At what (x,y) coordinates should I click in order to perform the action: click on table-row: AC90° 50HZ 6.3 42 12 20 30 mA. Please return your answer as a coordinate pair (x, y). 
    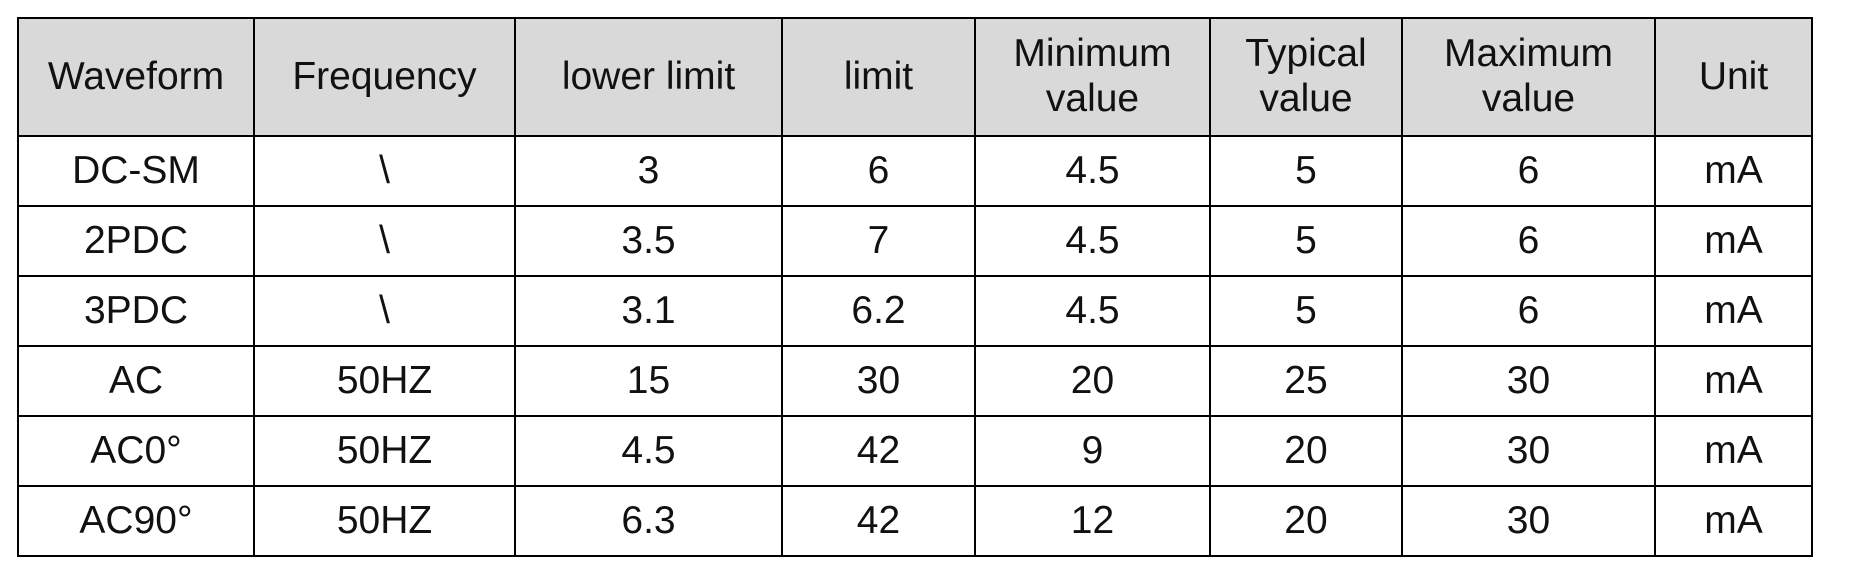
    Looking at the image, I should click on (915, 521).